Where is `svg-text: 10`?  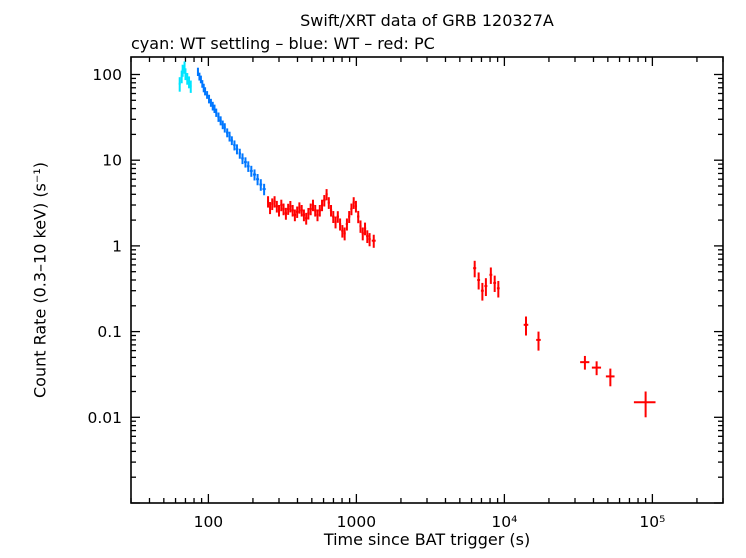 svg-text: 10 is located at coordinates (112, 161).